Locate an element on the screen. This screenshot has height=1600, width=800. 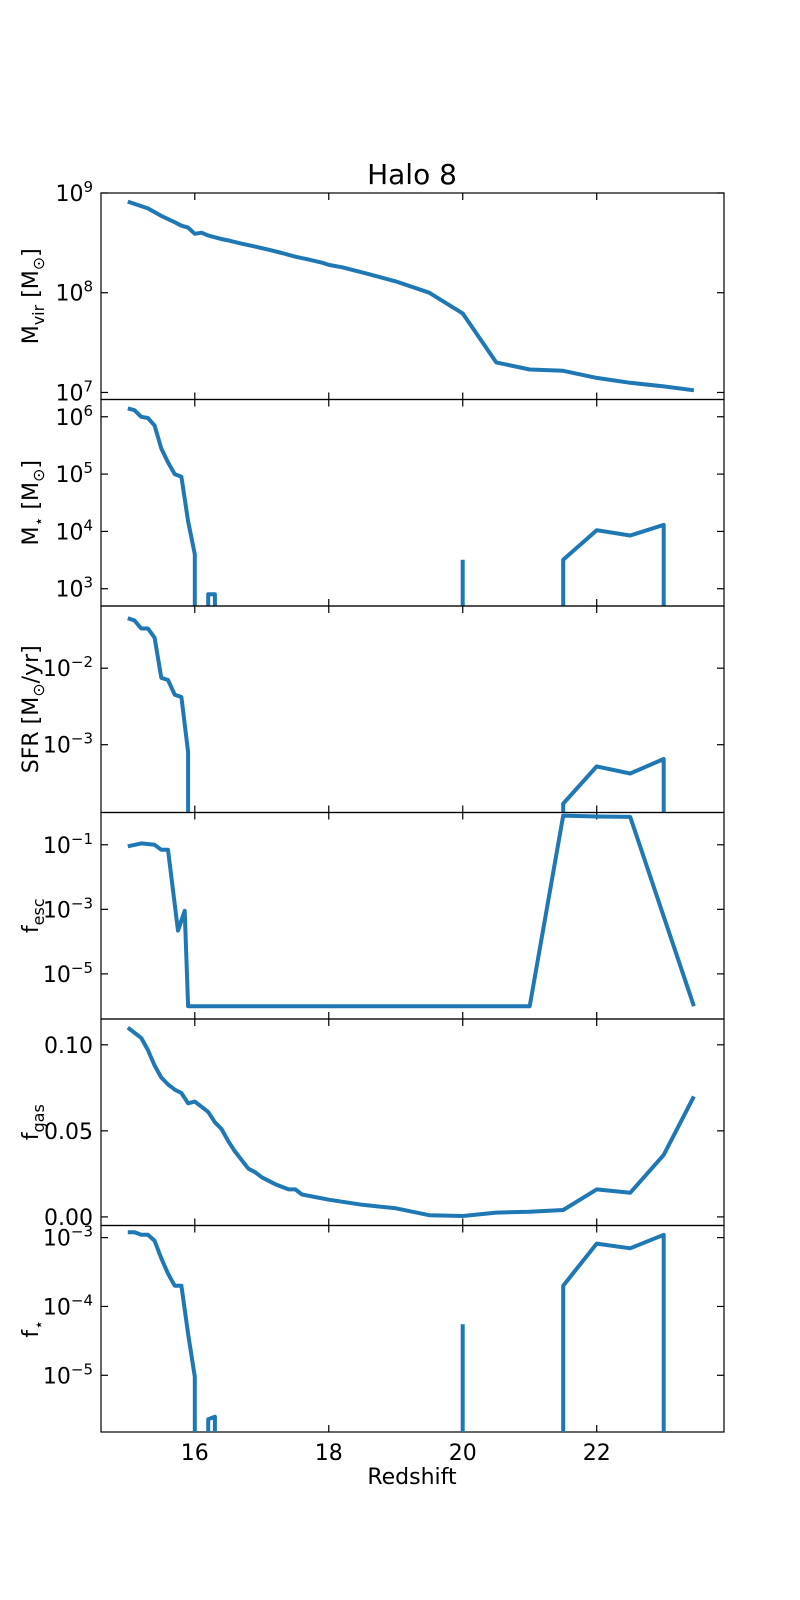
y-tick-label: 10⁴ is located at coordinates (74, 530).